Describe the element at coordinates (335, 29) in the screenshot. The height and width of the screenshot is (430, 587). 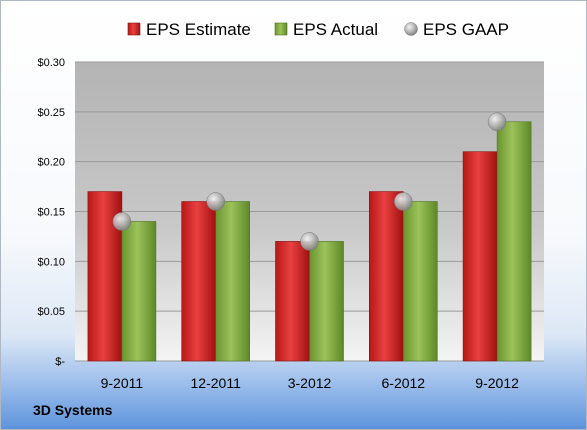
I see `legend-actual-label: EPS Actual` at that location.